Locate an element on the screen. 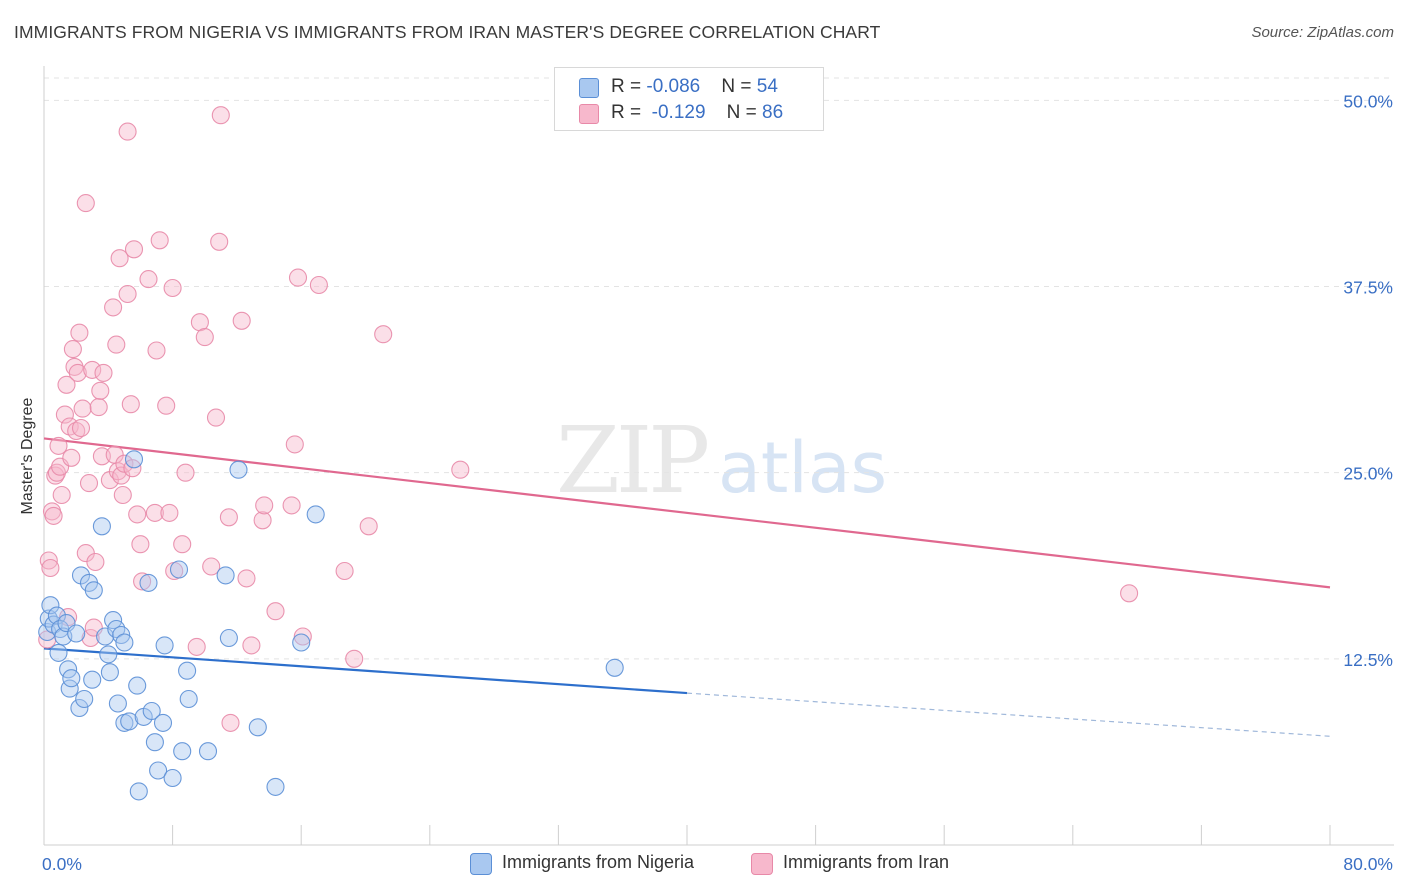 This screenshot has height=892, width=1406. n-value-iran: 86 is located at coordinates (773, 112).